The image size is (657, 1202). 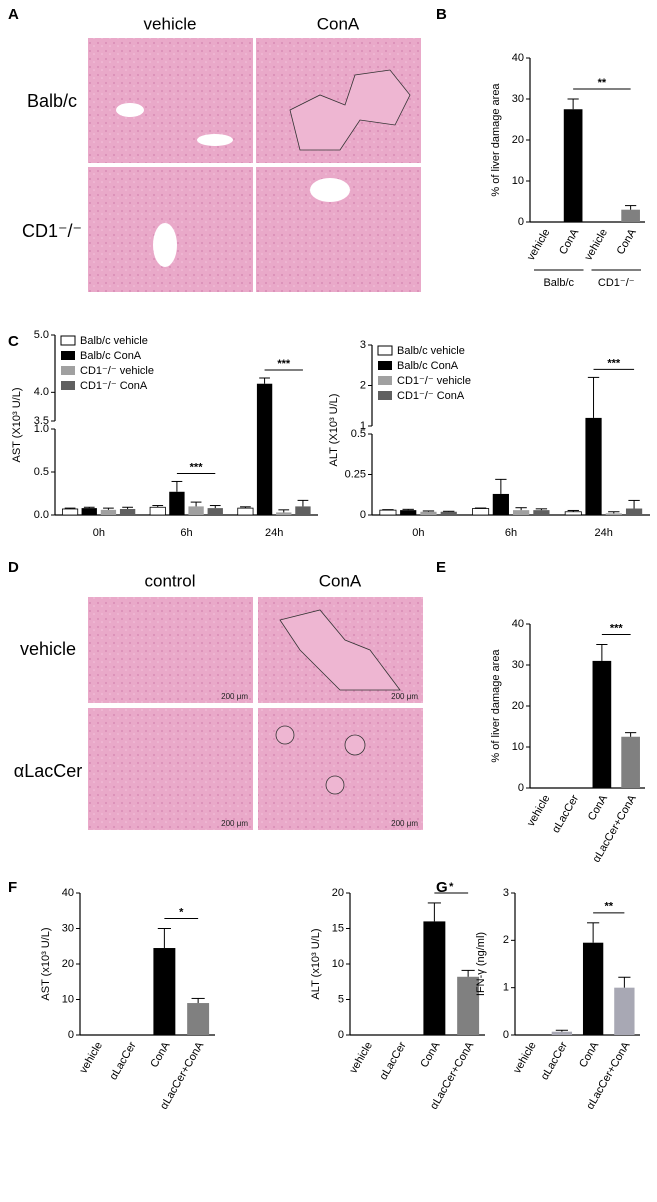 I want to click on y-tick-label: 0.25, so click(x=355, y=474).